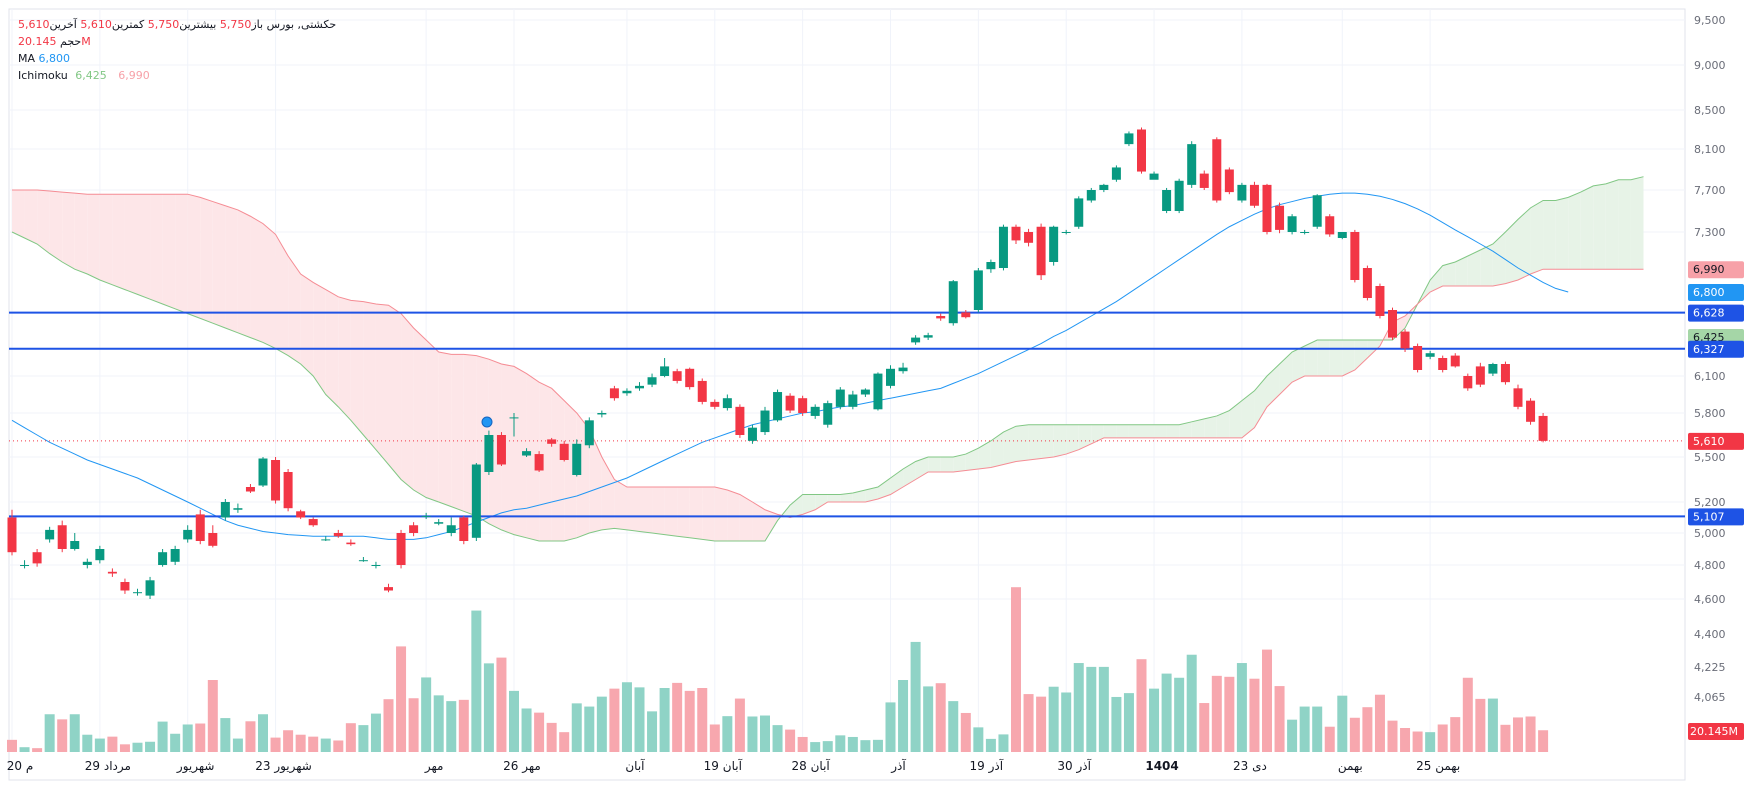  What do you see at coordinates (27, 58) in the screenshot?
I see `legend-ma-label: MA` at bounding box center [27, 58].